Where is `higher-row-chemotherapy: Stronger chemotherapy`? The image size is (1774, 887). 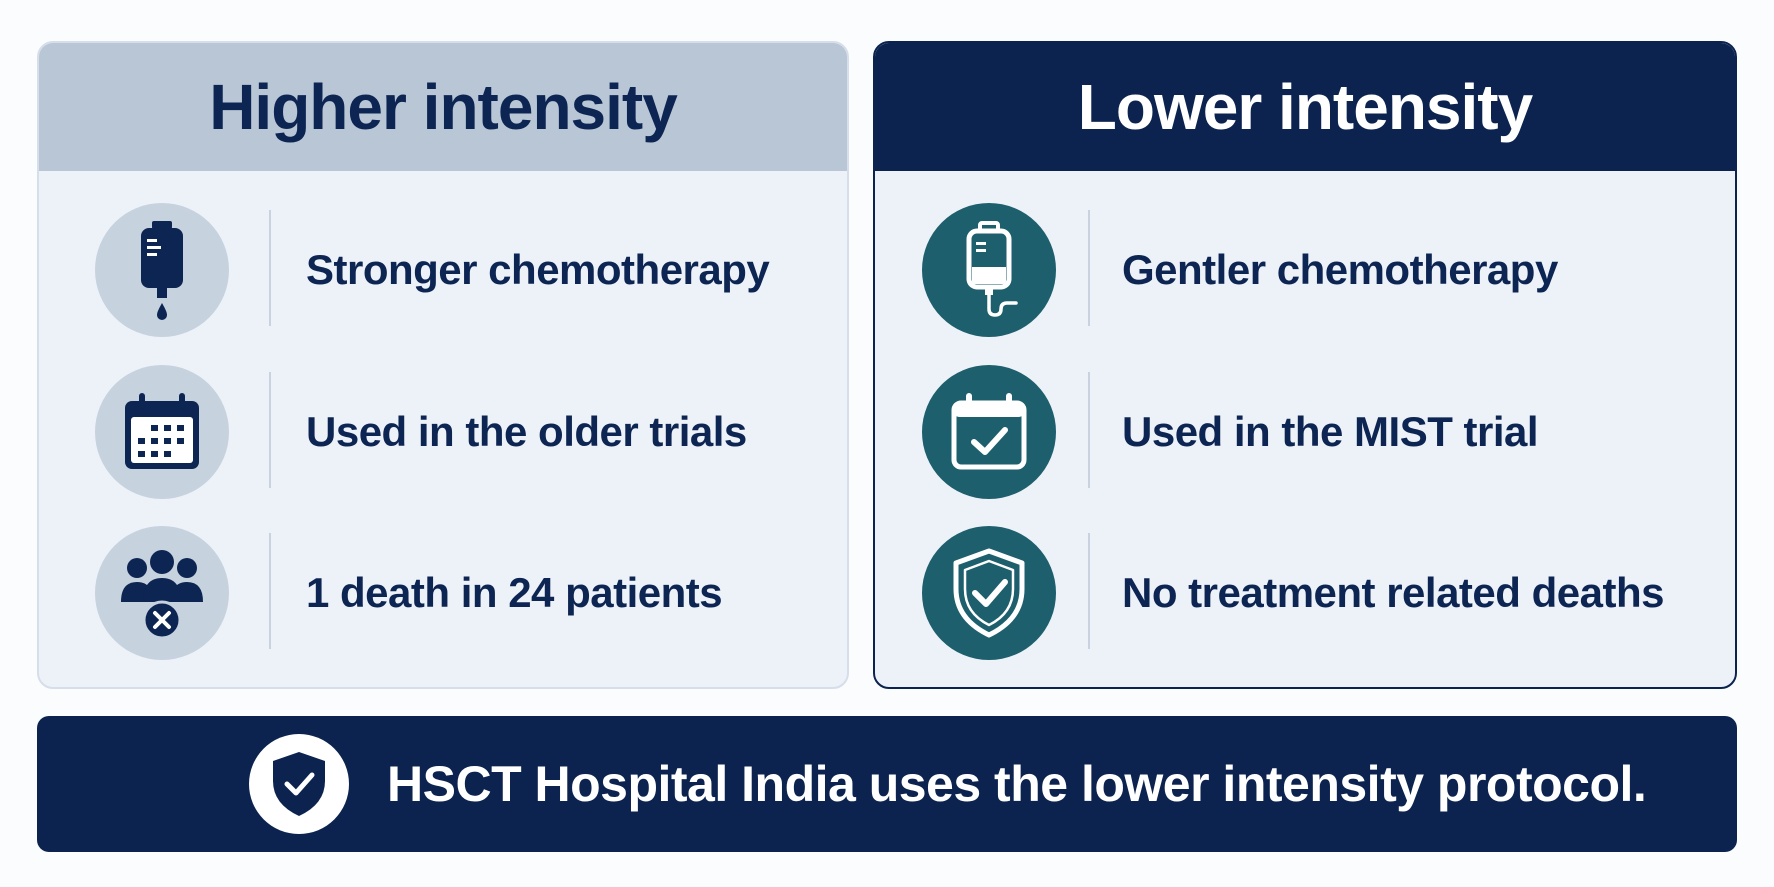
higher-row-chemotherapy: Stronger chemotherapy is located at coordinates (443, 270).